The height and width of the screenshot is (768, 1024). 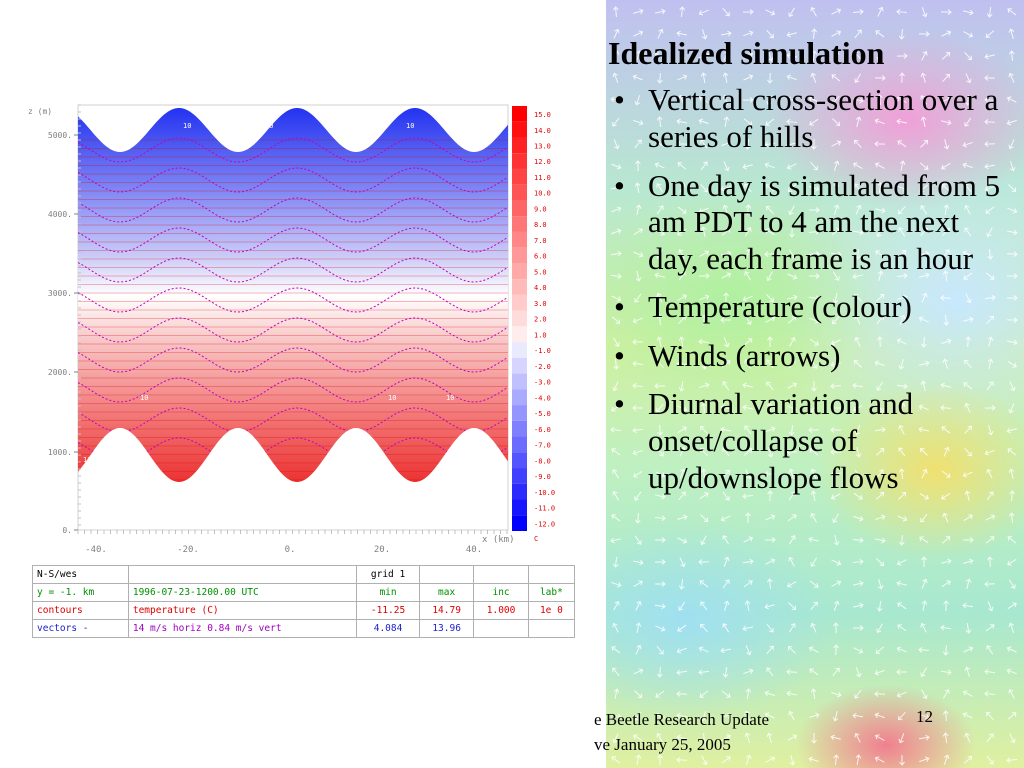 What do you see at coordinates (540, 257) in the screenshot?
I see `colorbar-label: 6.0` at bounding box center [540, 257].